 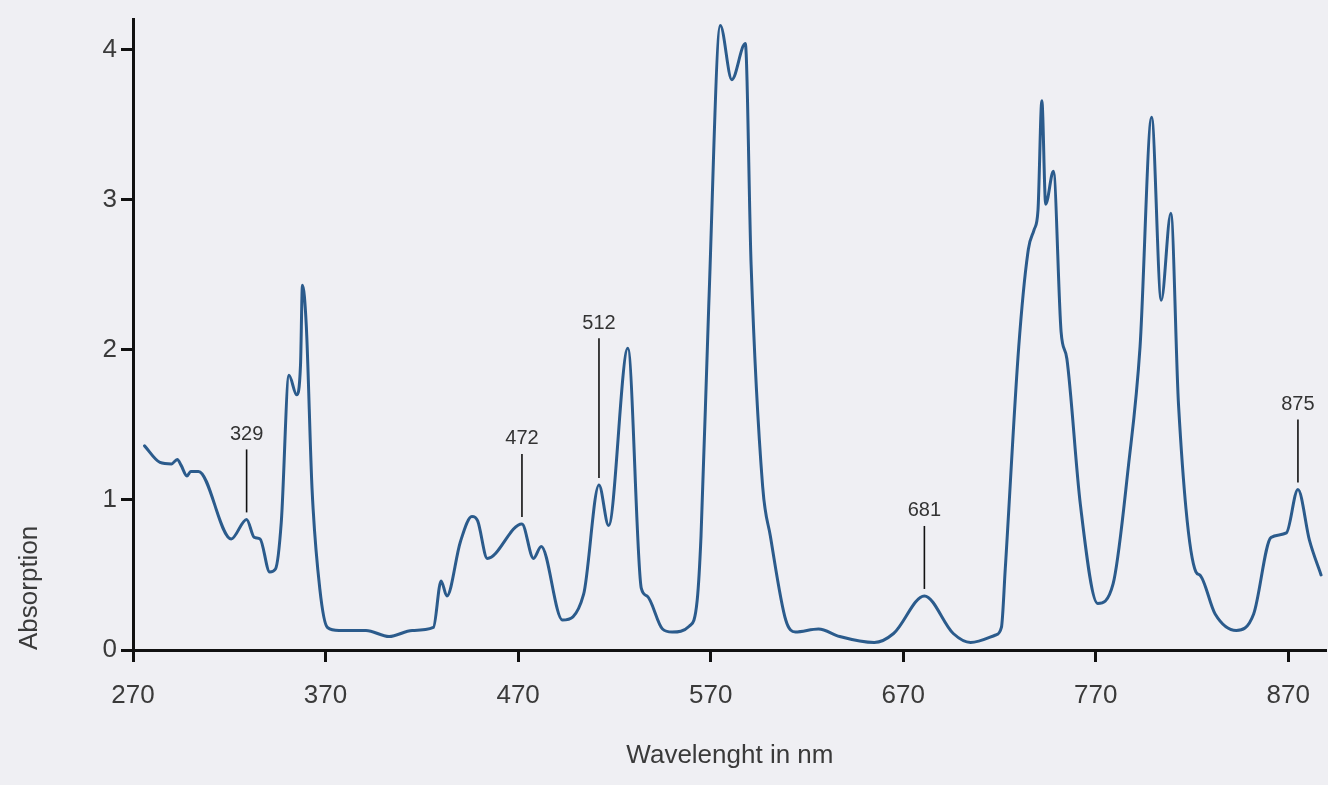 What do you see at coordinates (325, 693) in the screenshot?
I see `x-tick-label: 370` at bounding box center [325, 693].